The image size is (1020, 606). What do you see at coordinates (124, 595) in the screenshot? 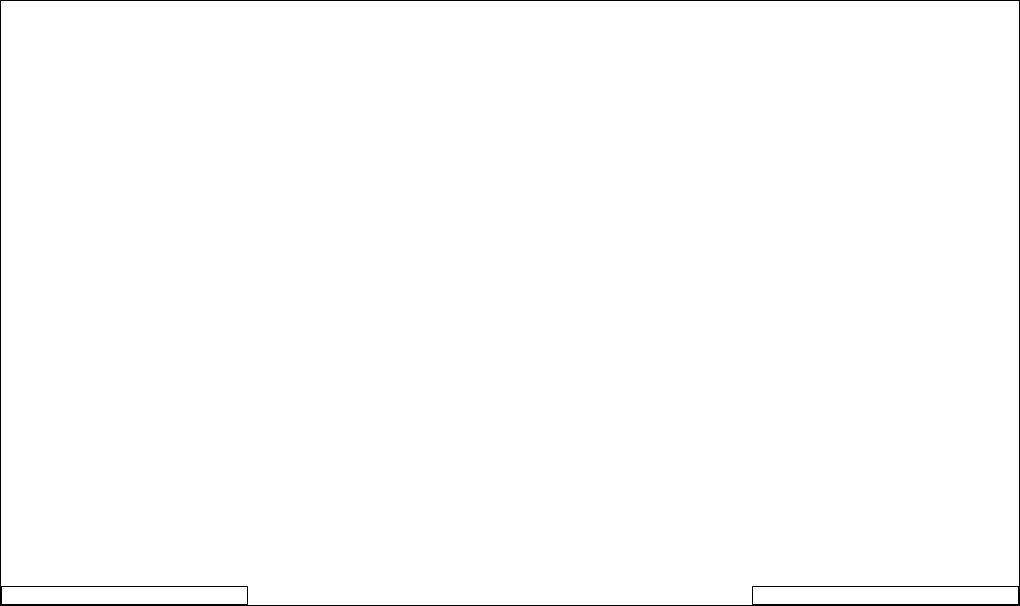
I see `status-last-update` at bounding box center [124, 595].